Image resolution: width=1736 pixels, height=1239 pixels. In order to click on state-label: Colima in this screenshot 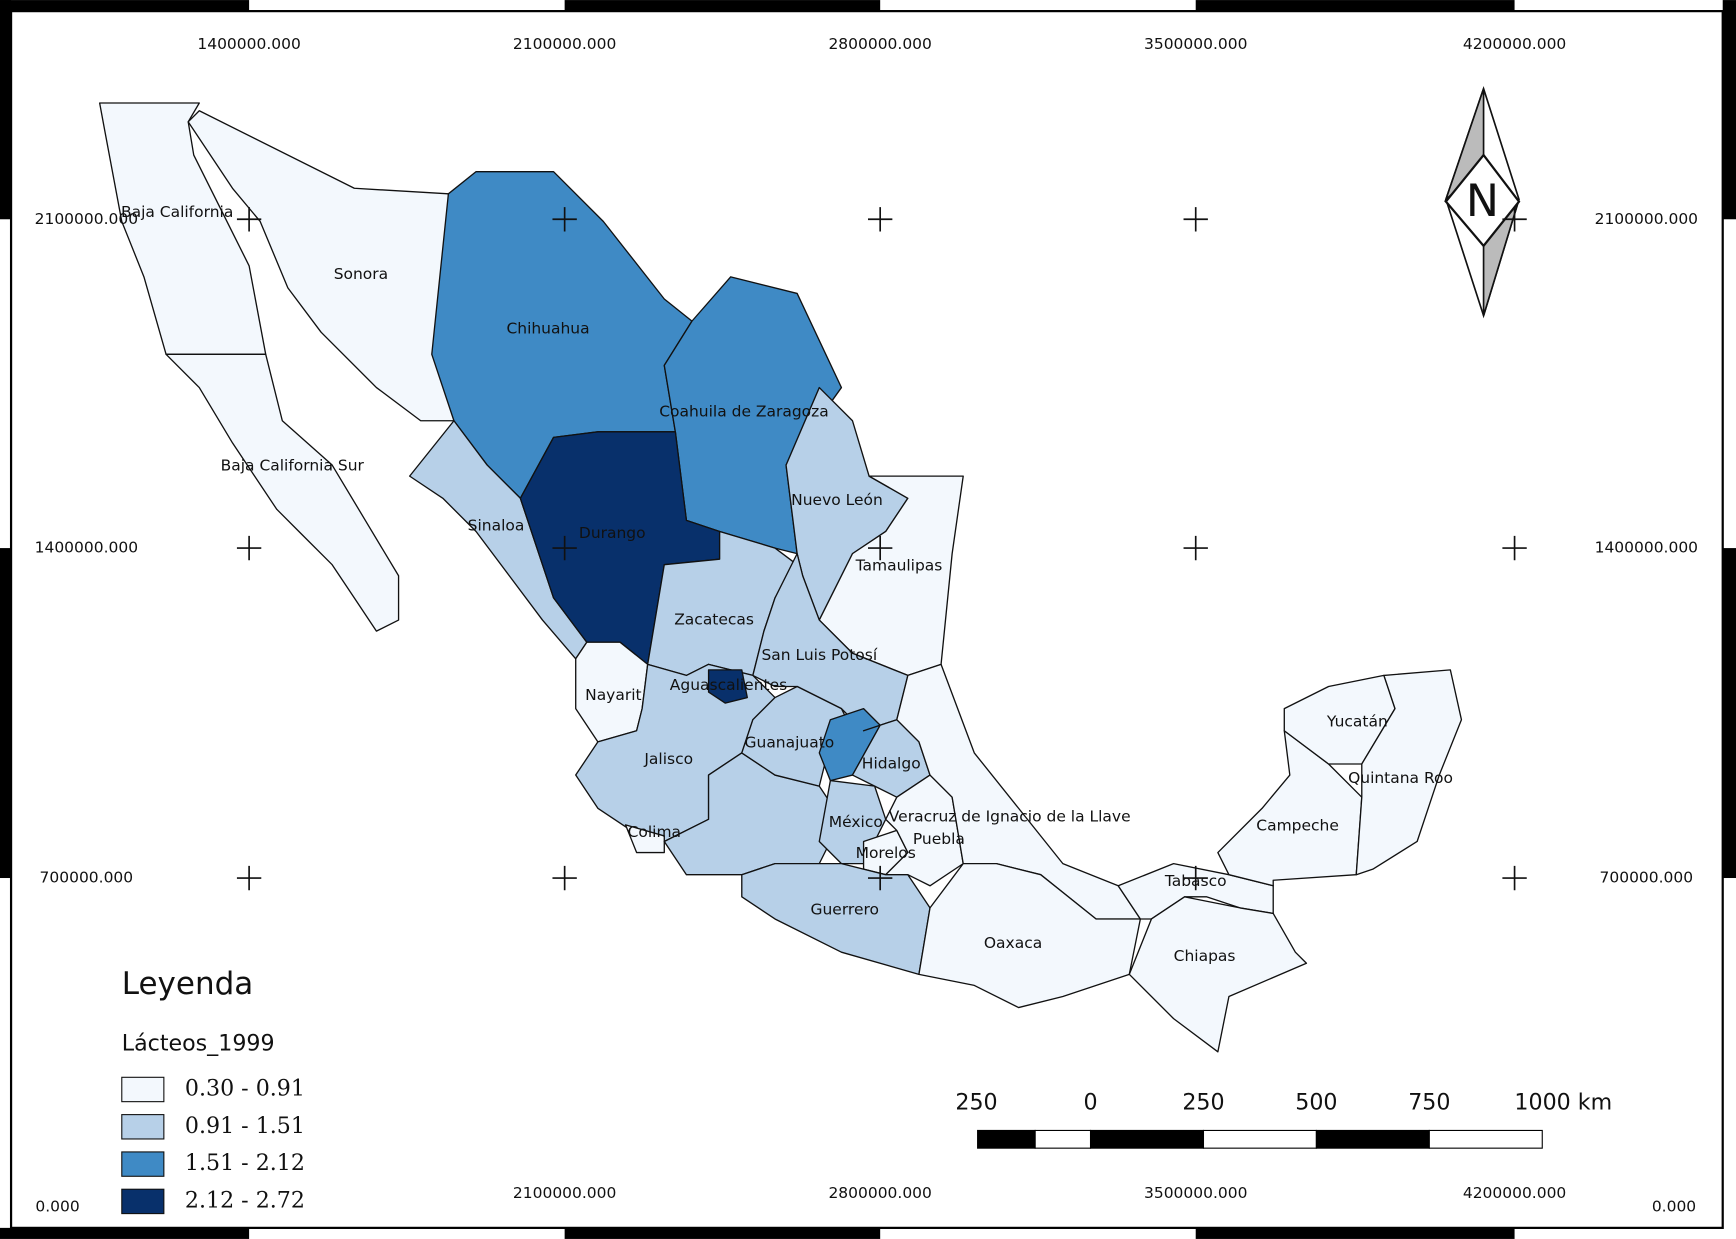, I will do `click(654, 832)`.